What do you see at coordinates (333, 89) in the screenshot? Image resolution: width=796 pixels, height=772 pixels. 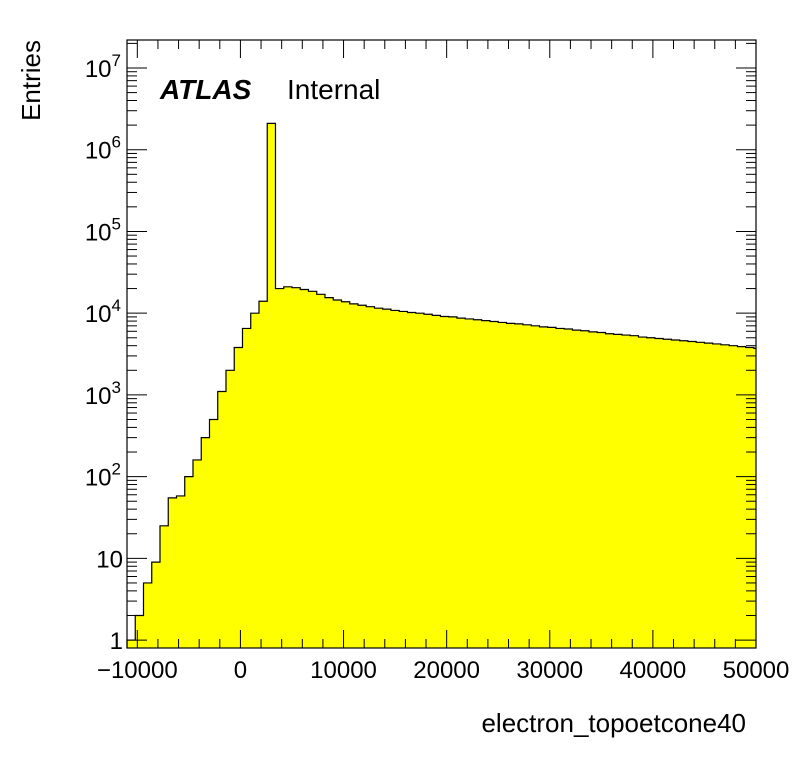 I see `internal-label: Internal` at bounding box center [333, 89].